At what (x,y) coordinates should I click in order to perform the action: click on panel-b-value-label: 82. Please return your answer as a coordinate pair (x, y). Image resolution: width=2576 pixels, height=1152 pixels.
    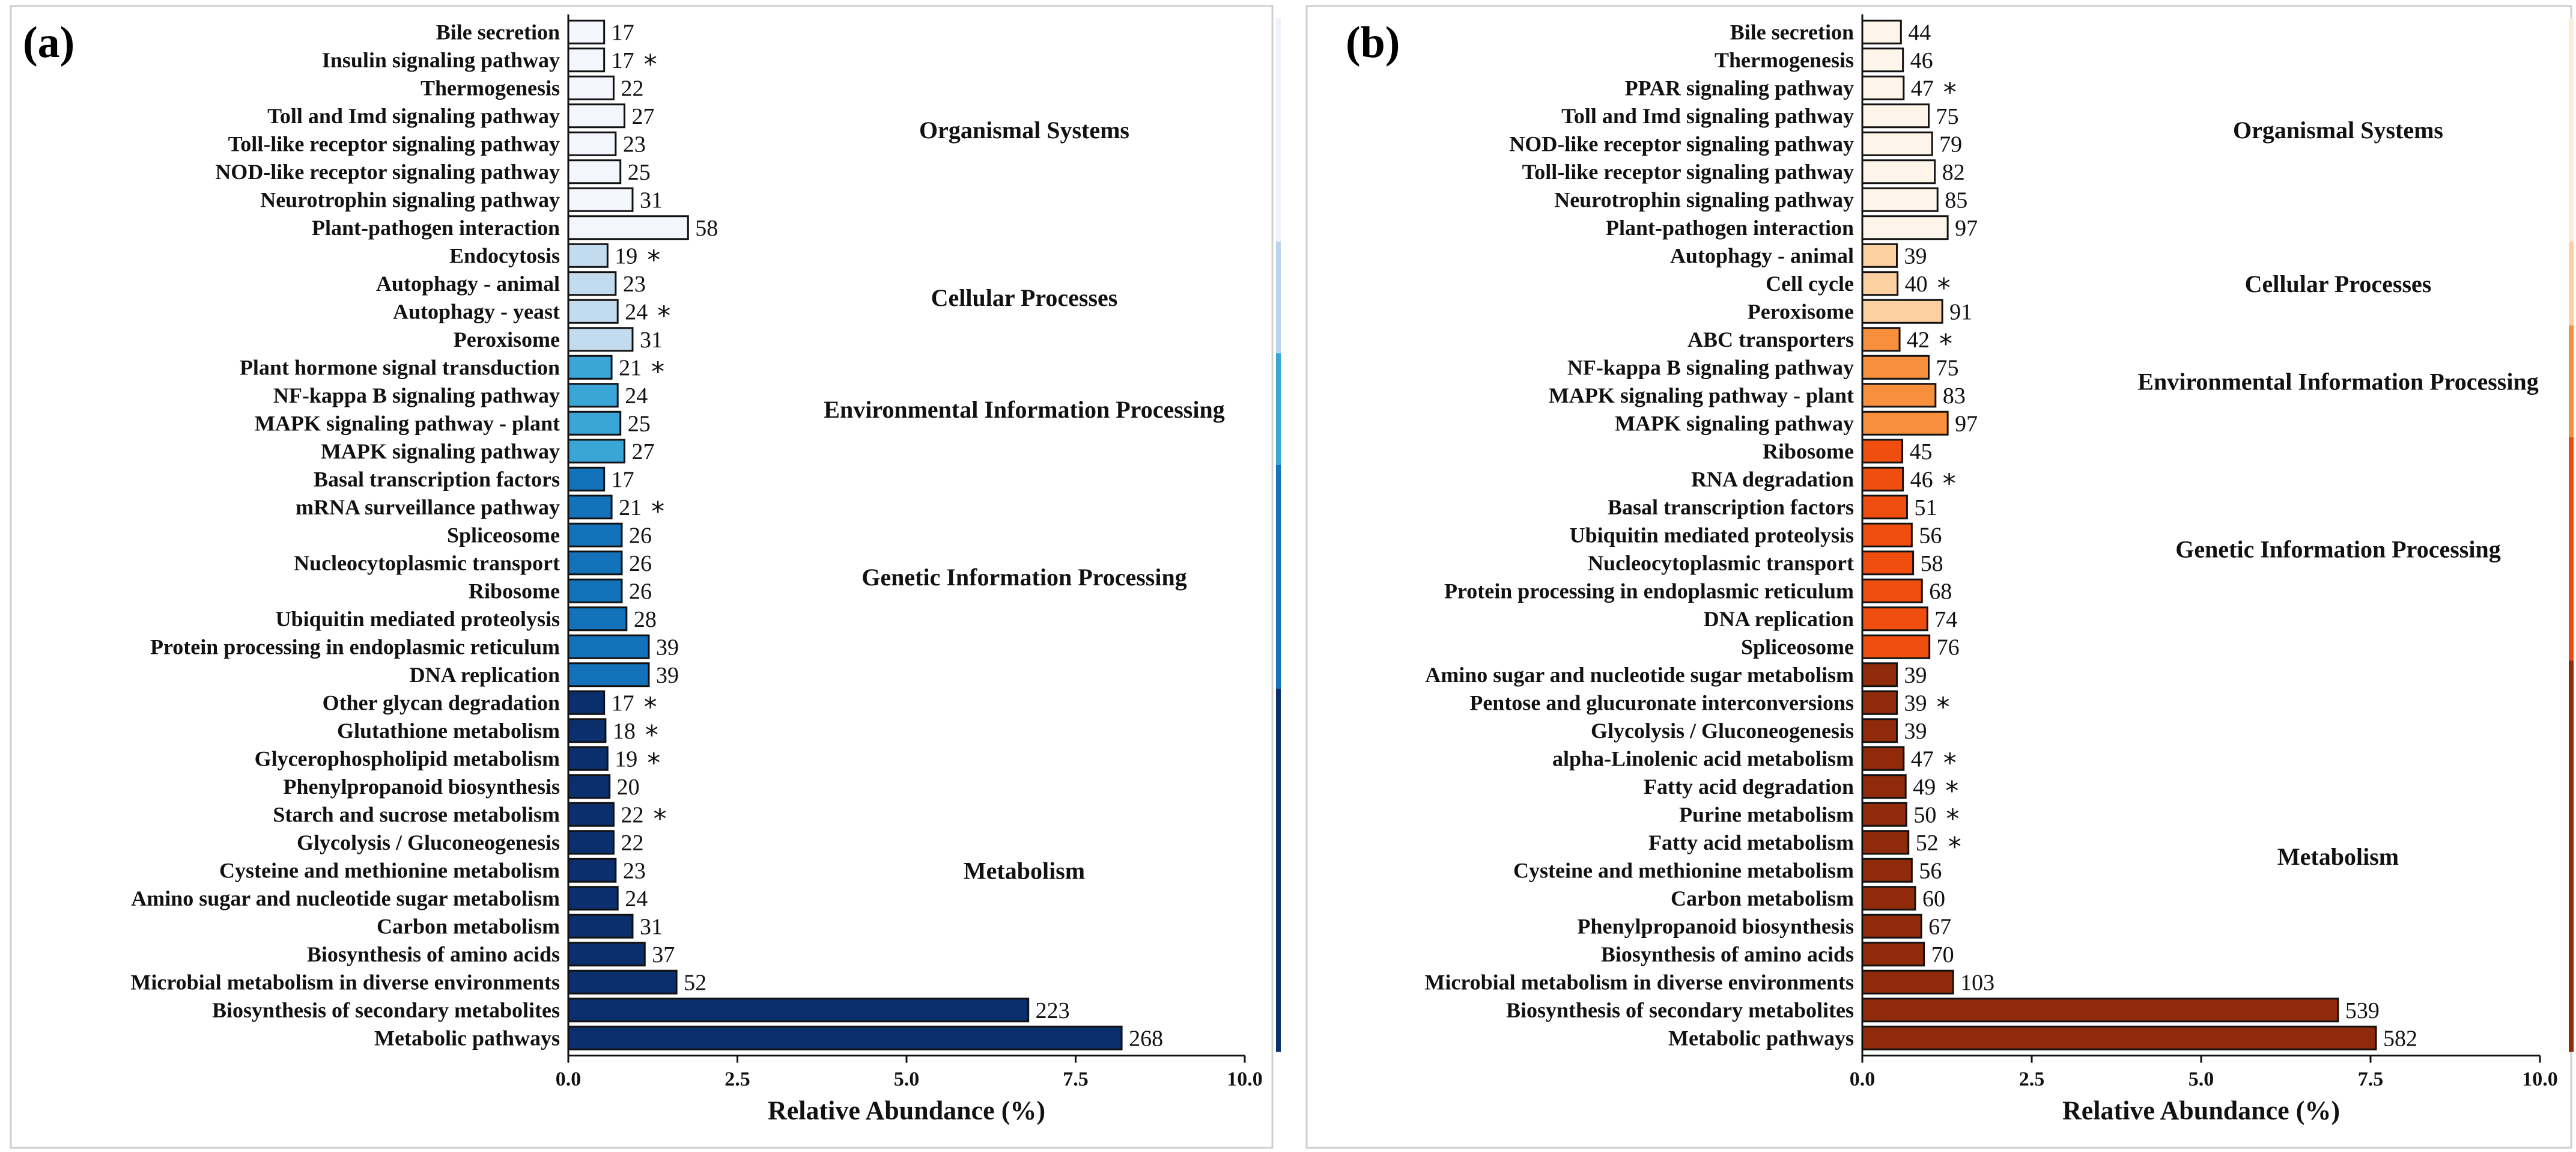
    Looking at the image, I should click on (1953, 172).